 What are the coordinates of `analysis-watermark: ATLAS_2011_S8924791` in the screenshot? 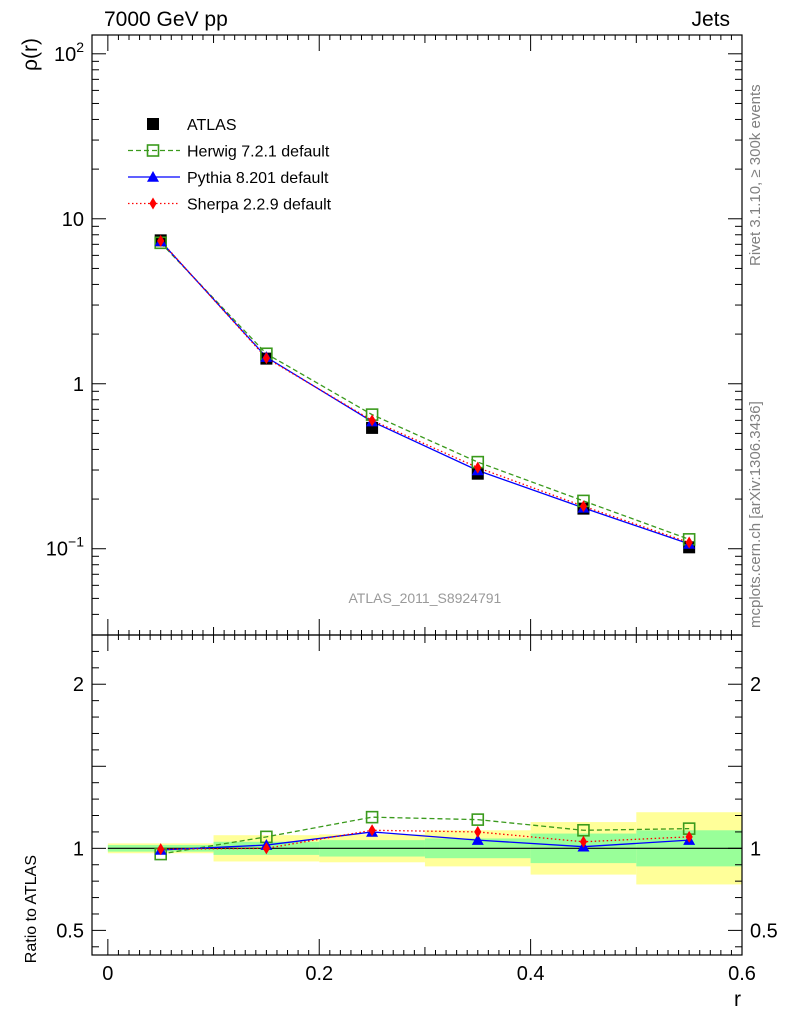 It's located at (425, 598).